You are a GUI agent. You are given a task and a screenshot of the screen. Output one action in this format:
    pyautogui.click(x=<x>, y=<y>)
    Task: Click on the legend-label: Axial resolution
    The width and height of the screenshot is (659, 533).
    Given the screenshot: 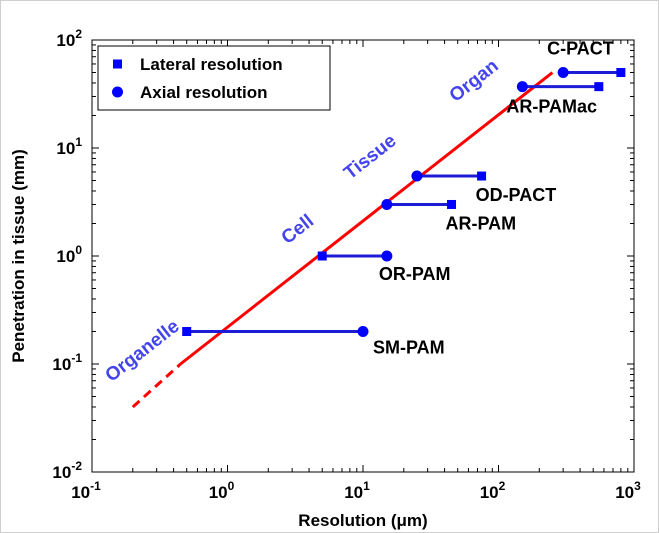 What is the action you would take?
    pyautogui.click(x=204, y=92)
    